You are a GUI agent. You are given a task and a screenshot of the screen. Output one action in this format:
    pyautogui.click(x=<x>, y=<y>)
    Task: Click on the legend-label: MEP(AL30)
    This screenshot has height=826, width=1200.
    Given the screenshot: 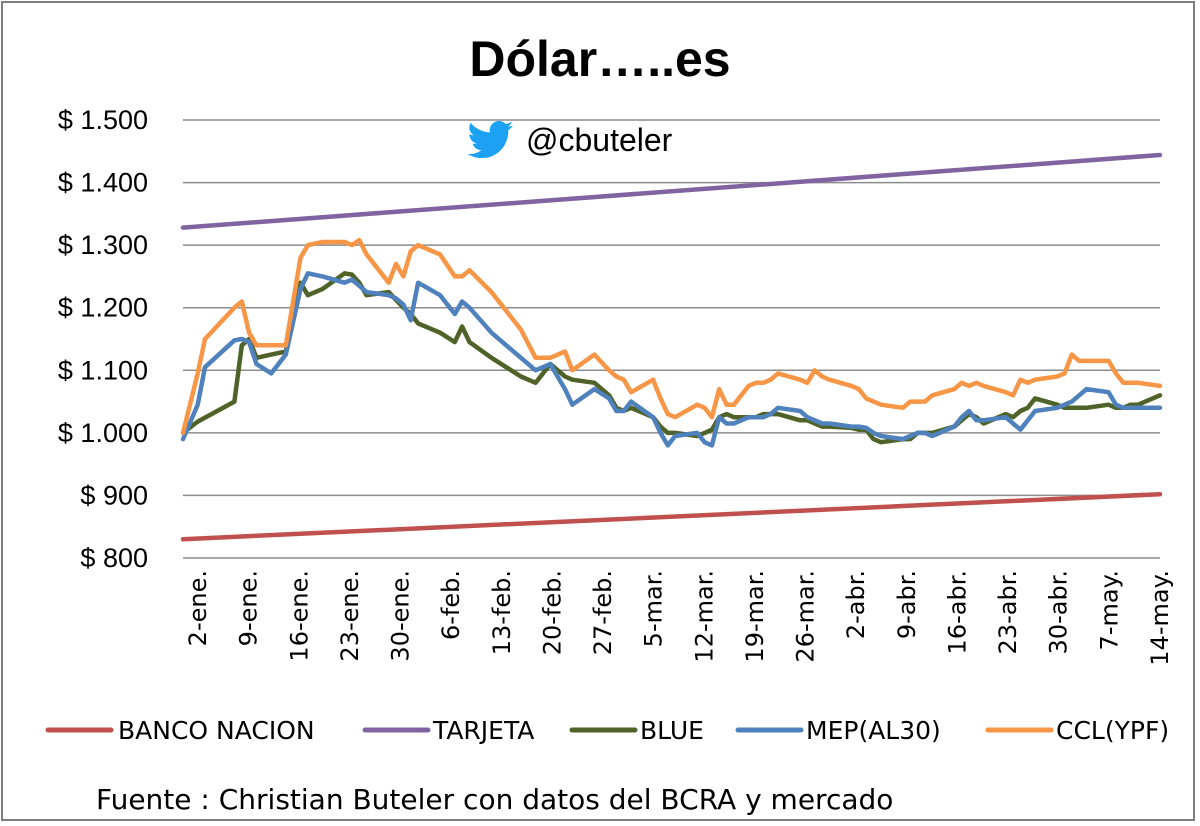 What is the action you would take?
    pyautogui.click(x=873, y=730)
    